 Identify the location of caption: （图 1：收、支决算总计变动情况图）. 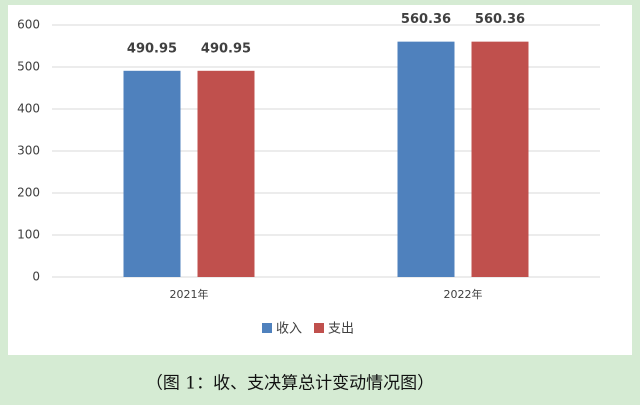
(290, 384).